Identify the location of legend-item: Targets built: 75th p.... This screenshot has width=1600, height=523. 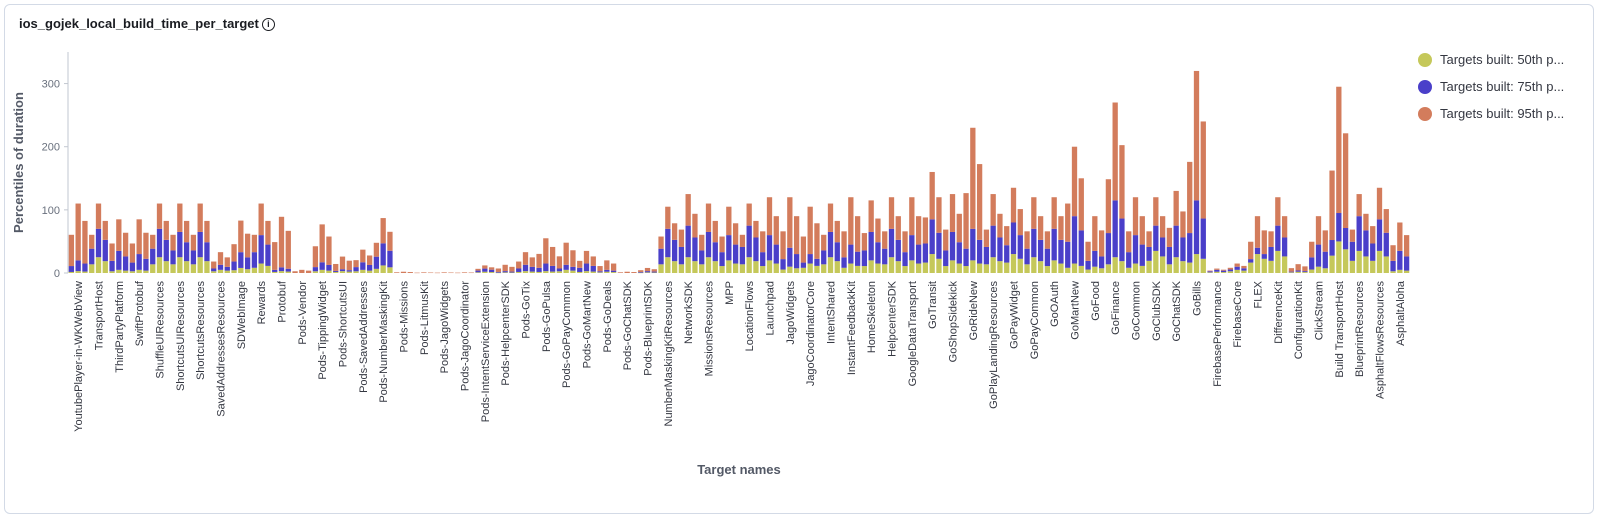
(1503, 86).